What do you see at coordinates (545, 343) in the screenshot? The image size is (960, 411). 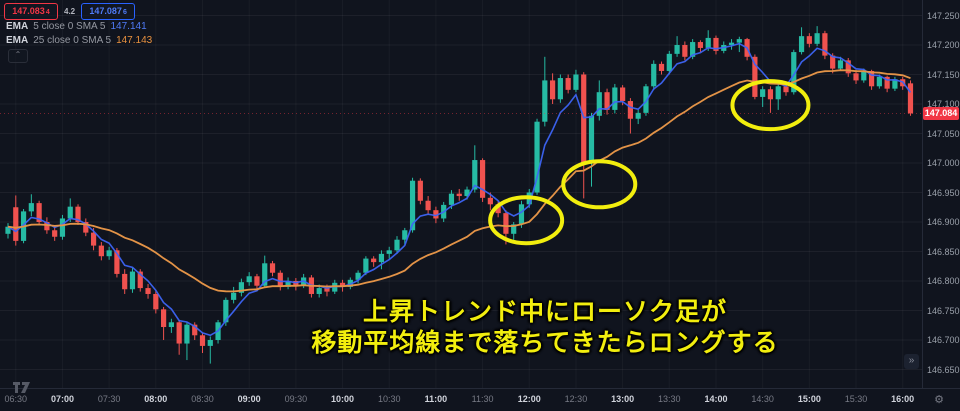 I see `annotation-line2: 移動平均線まで落ちてきたらロングする` at bounding box center [545, 343].